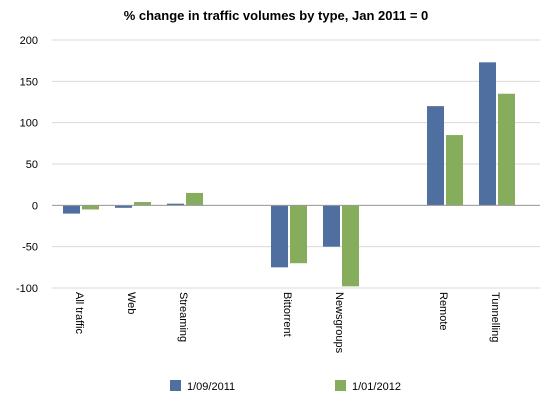 The width and height of the screenshot is (552, 413). What do you see at coordinates (29, 41) in the screenshot?
I see `y-tick-label: 200` at bounding box center [29, 41].